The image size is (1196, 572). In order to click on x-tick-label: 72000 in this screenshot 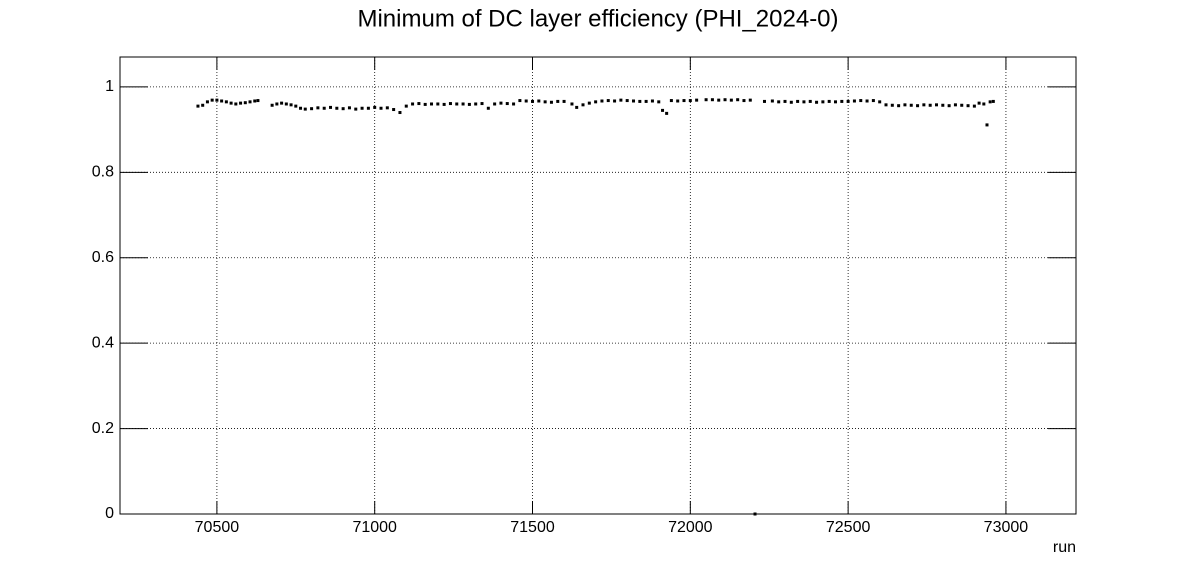, I will do `click(690, 527)`.